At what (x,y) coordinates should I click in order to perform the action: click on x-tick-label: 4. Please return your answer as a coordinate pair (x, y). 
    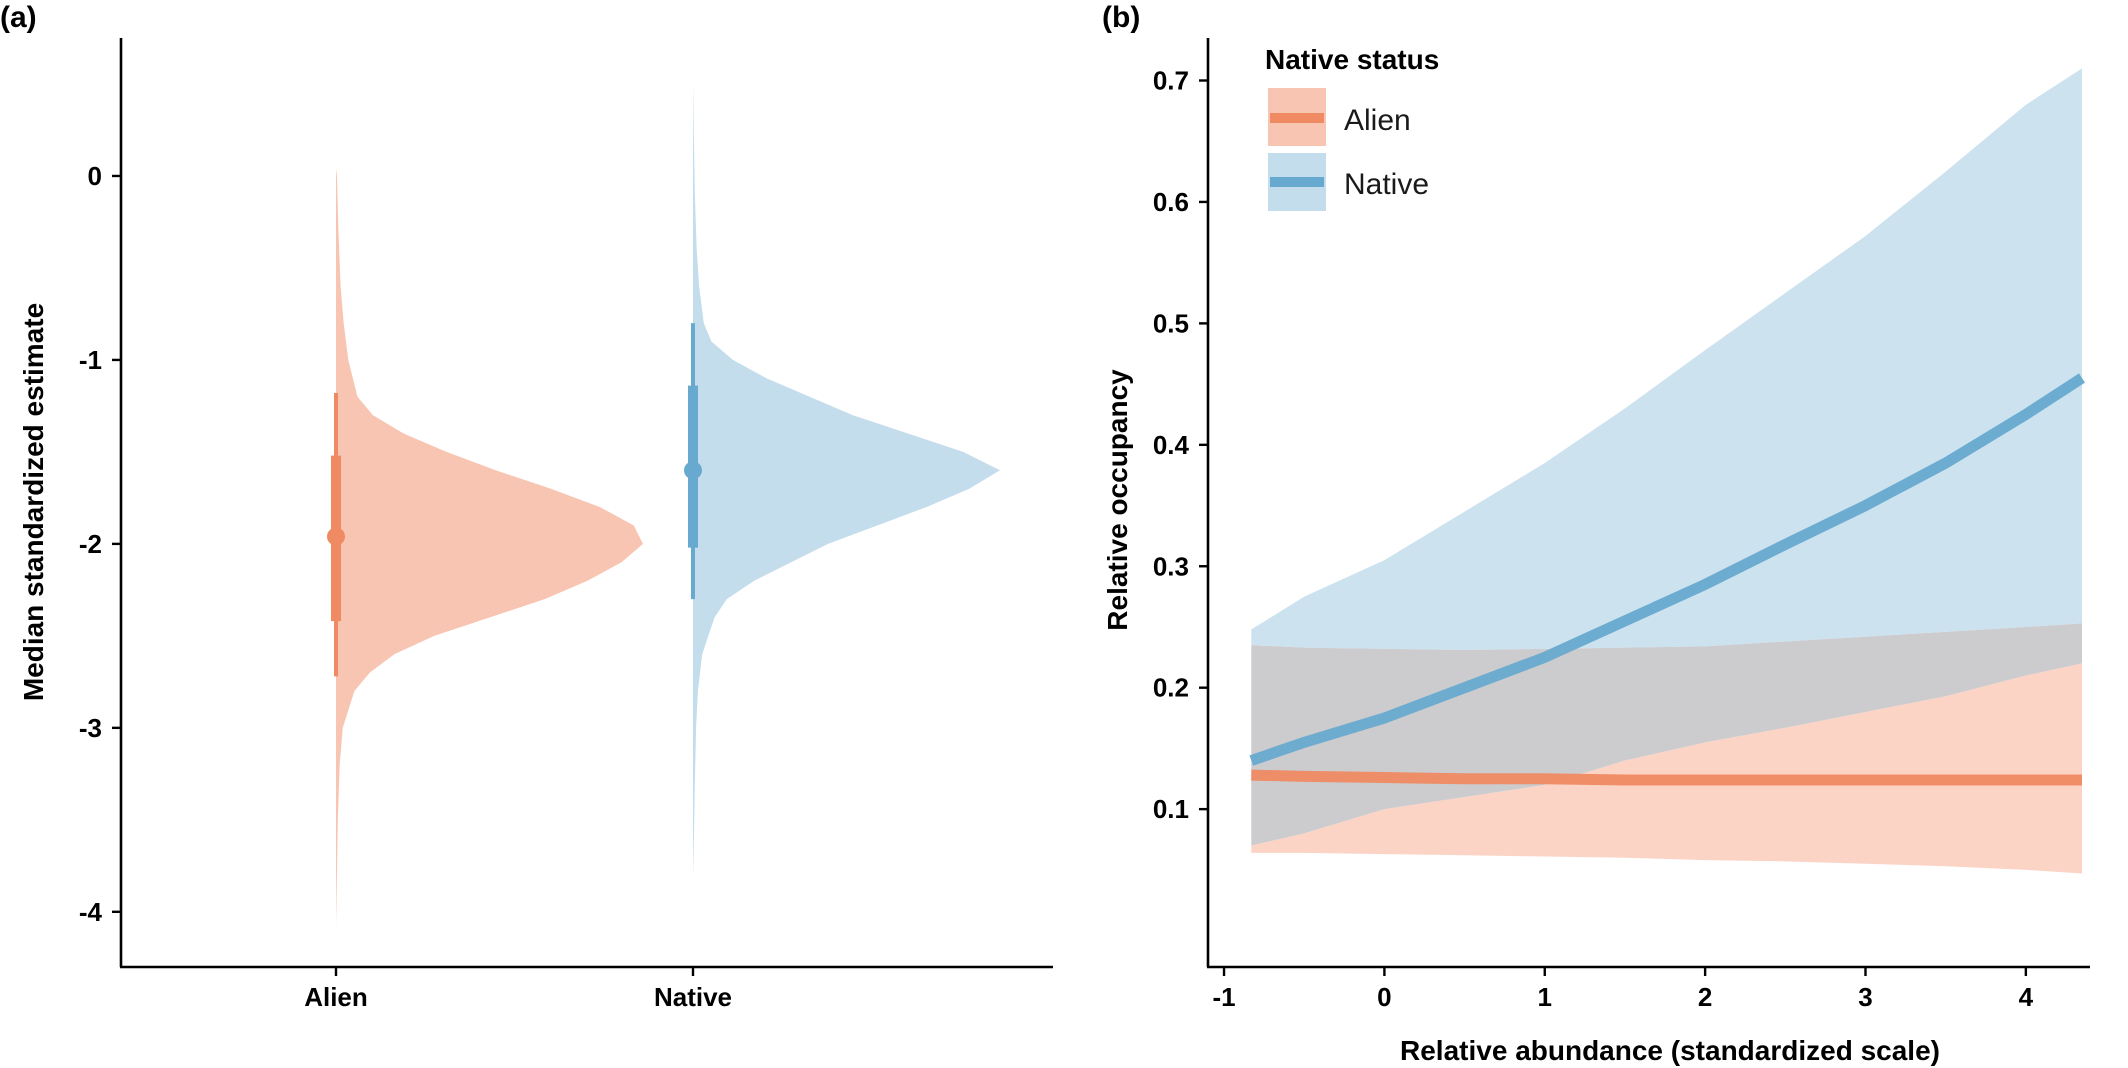
    Looking at the image, I should click on (2026, 997).